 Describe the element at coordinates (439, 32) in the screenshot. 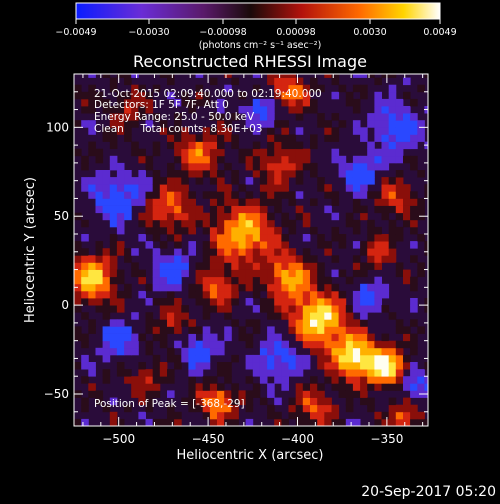

I see `colorbar-tick-label: 0.0049` at that location.